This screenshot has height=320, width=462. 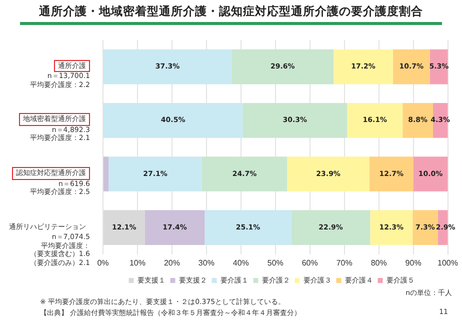 What do you see at coordinates (240, 263) in the screenshot?
I see `x-tick-label: 40%` at bounding box center [240, 263].